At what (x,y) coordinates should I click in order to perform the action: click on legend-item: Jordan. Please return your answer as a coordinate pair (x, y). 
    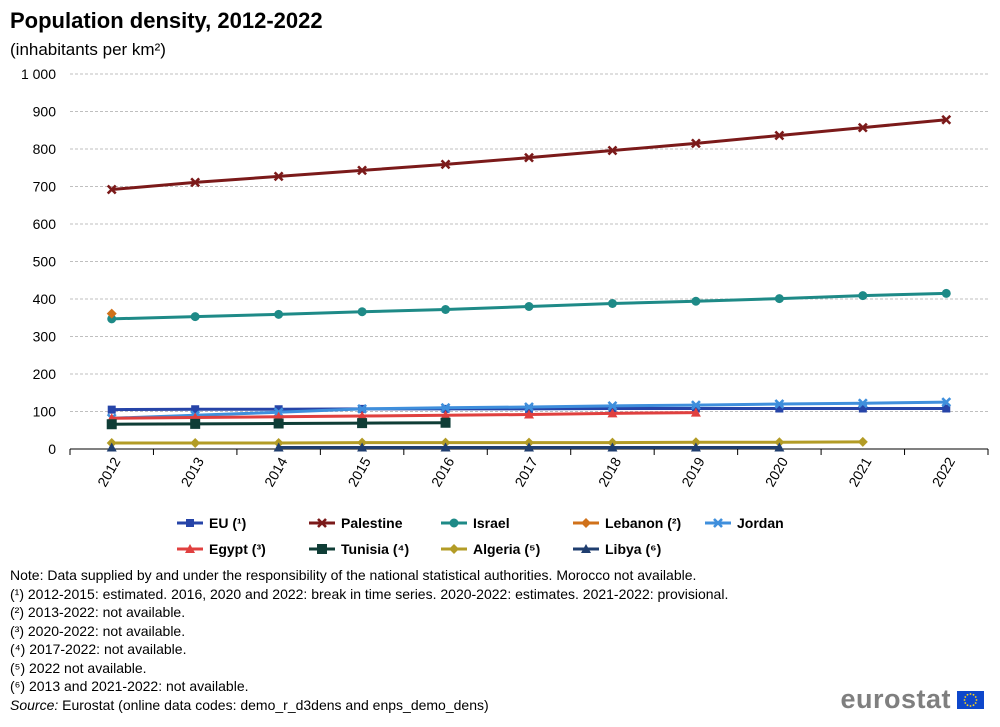
    Looking at the image, I should click on (769, 523).